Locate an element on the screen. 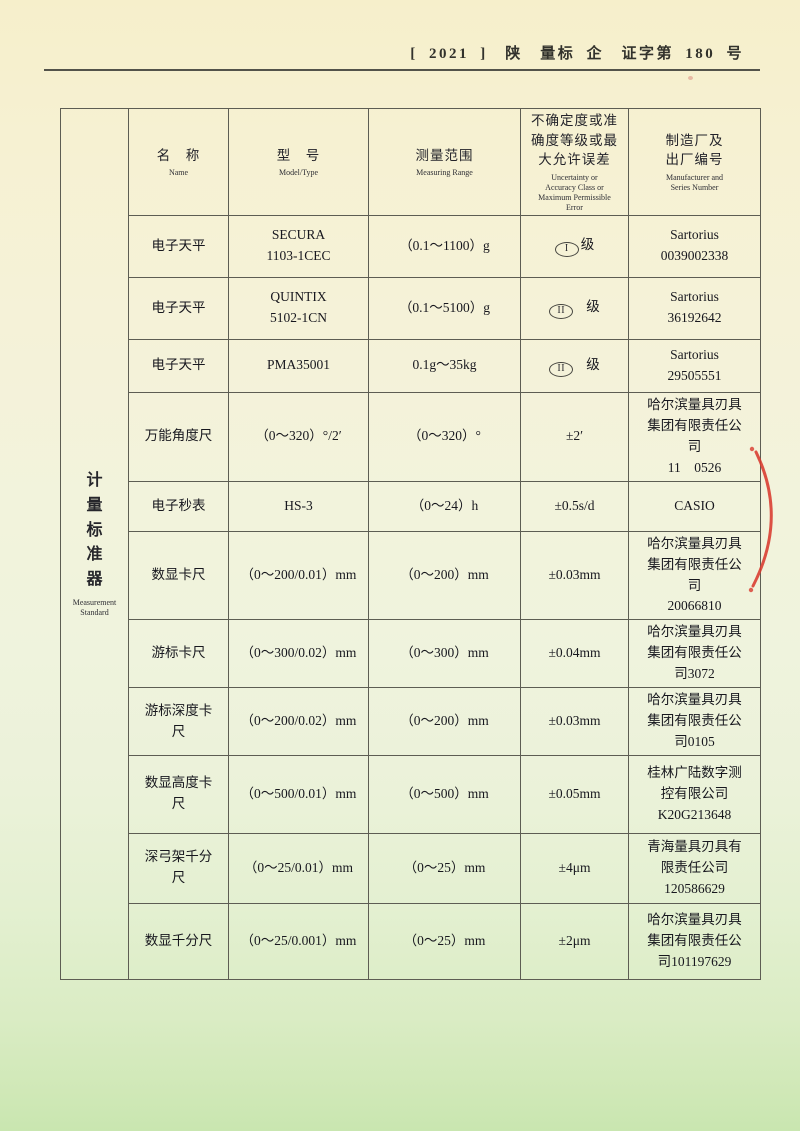 The height and width of the screenshot is (1131, 800). column-header-en: Model/Type is located at coordinates (298, 173).